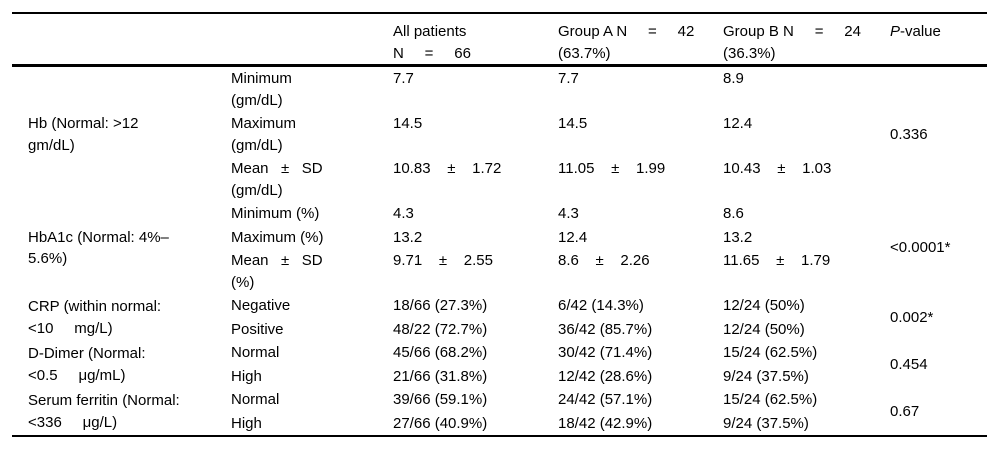 The image size is (1000, 451). I want to click on value-group-a: 4.3, so click(568, 213).